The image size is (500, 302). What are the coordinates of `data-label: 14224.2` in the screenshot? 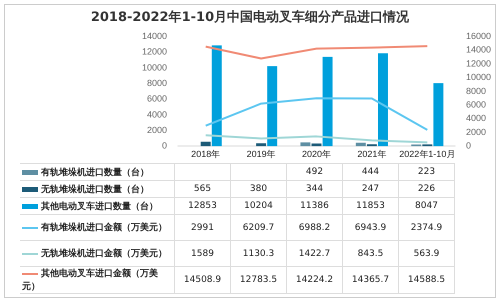 It's located at (314, 280).